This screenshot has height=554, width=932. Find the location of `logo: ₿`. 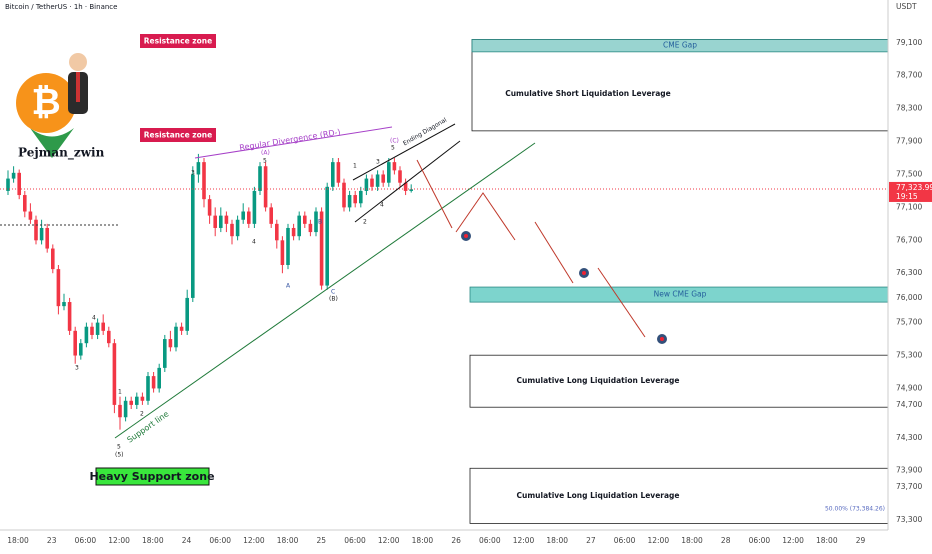

logo: ₿ is located at coordinates (52, 105).